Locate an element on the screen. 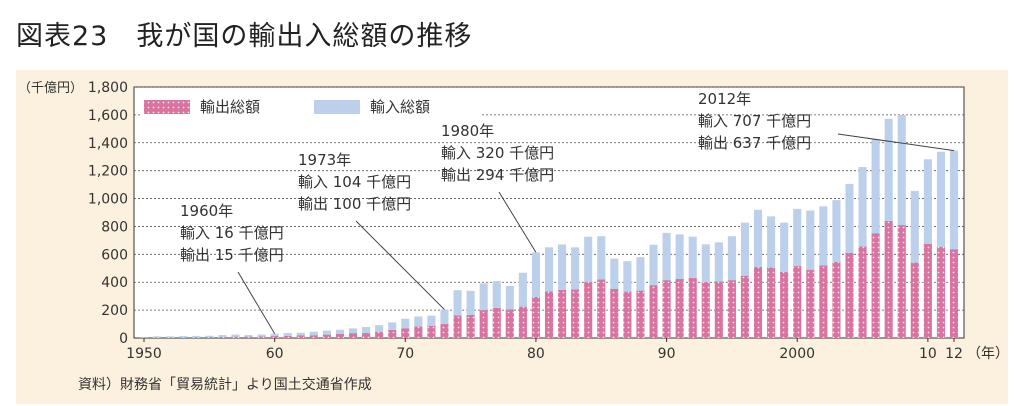 The width and height of the screenshot is (1016, 406). y-tick-label: 1,800 is located at coordinates (108, 88).